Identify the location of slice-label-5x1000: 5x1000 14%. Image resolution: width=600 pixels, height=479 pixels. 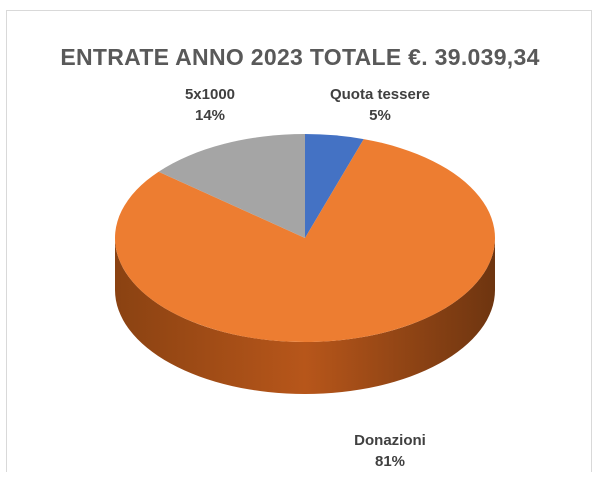
(210, 105).